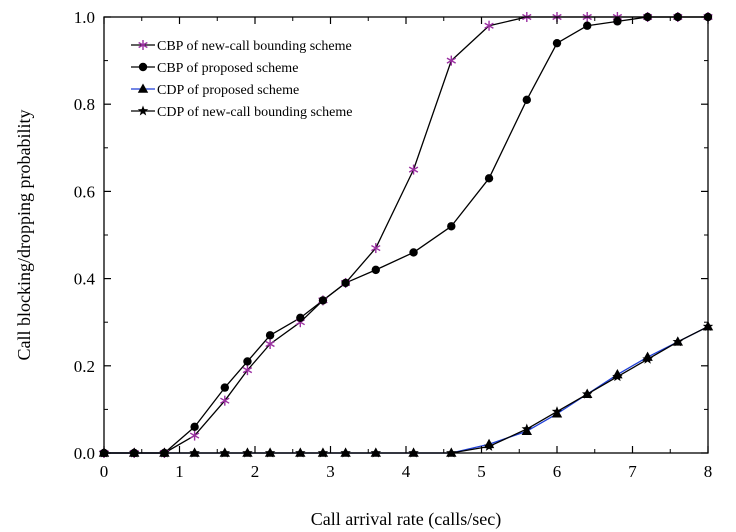 This screenshot has width=736, height=532. I want to click on legend-label-1: CBP of new-call bounding scheme, so click(254, 46).